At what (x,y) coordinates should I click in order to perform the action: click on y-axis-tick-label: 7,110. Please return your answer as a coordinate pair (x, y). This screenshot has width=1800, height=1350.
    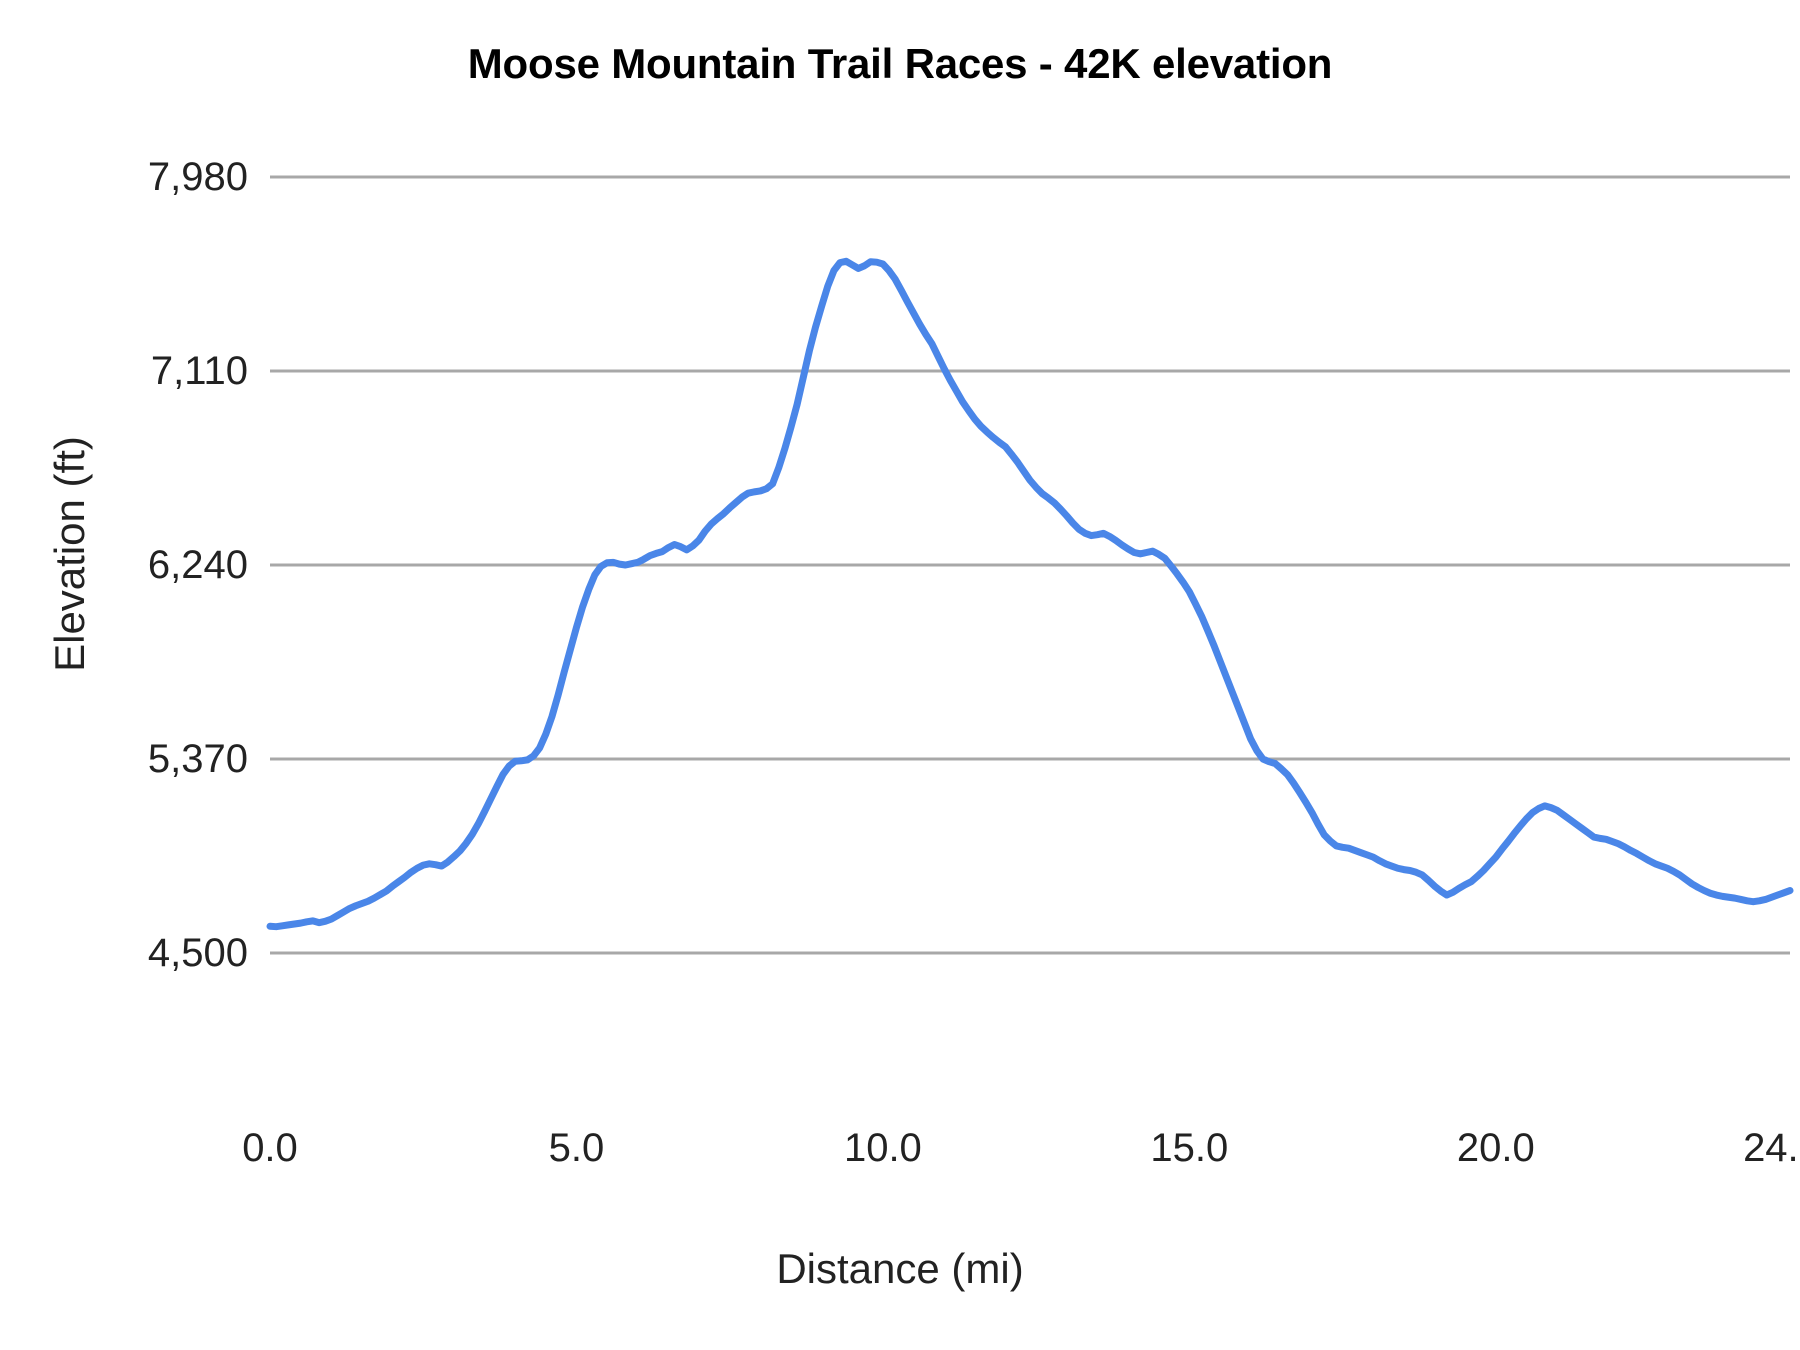
    Looking at the image, I should click on (199, 371).